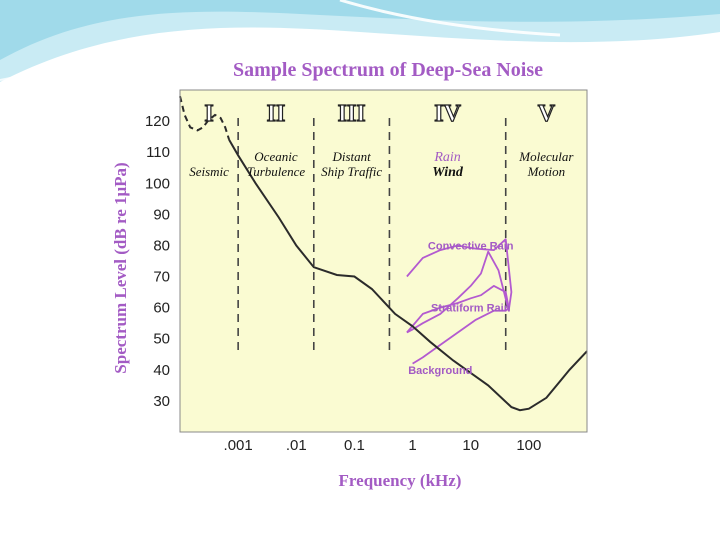 This screenshot has height=540, width=720. Describe the element at coordinates (161, 214) in the screenshot. I see `y-tick-label: 90` at that location.